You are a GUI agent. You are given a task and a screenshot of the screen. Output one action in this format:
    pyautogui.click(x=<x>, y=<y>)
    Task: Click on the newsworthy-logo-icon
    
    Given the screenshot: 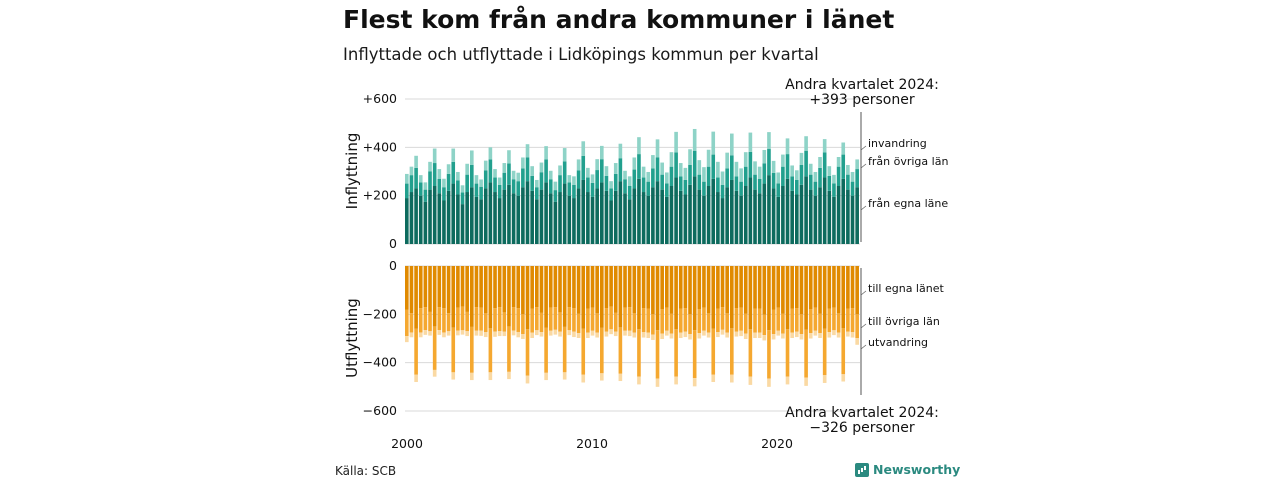 What is the action you would take?
    pyautogui.click(x=862, y=469)
    